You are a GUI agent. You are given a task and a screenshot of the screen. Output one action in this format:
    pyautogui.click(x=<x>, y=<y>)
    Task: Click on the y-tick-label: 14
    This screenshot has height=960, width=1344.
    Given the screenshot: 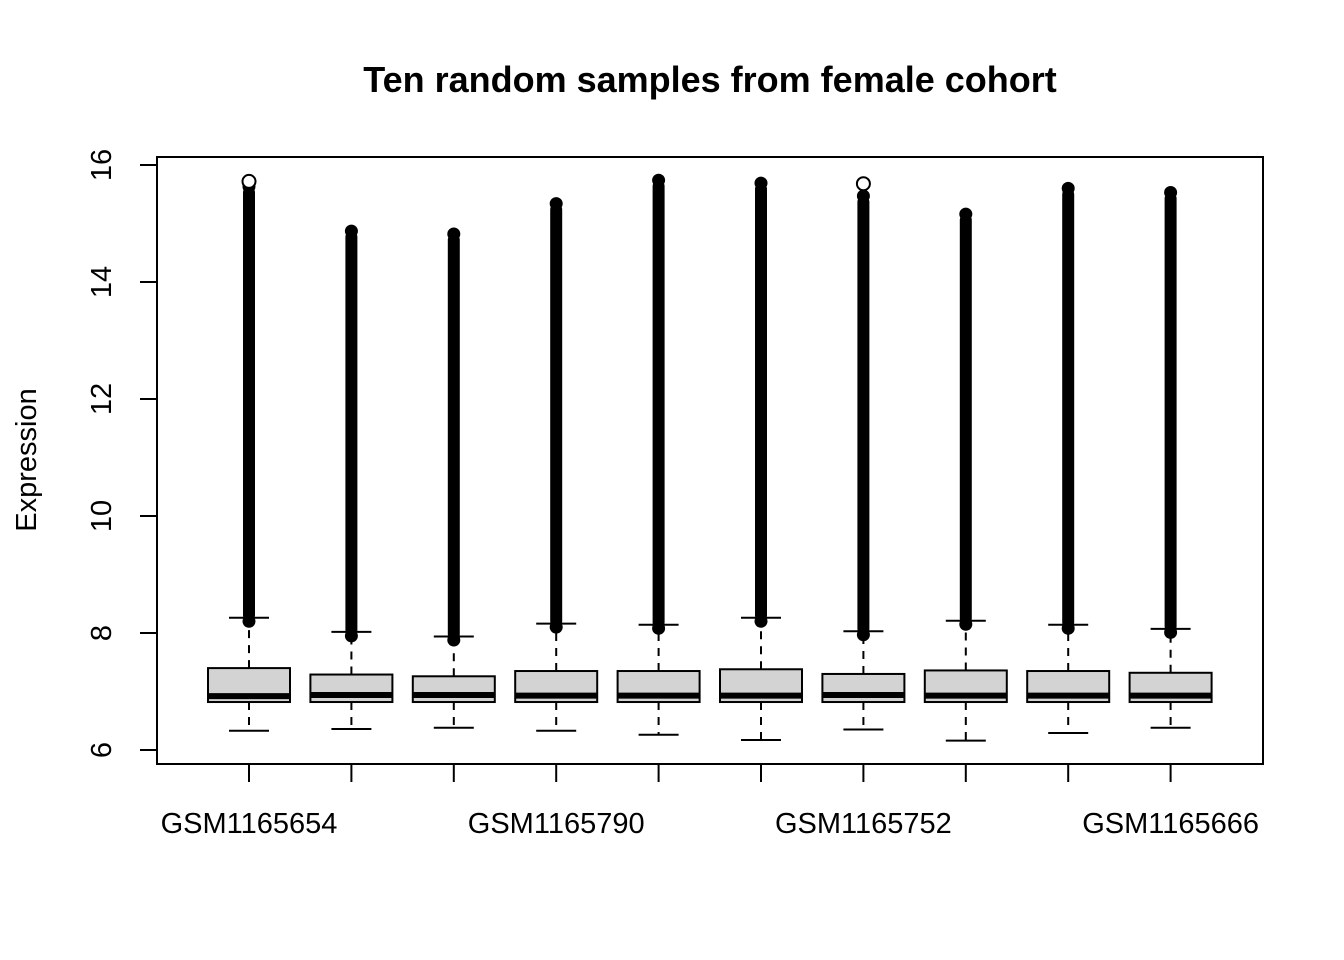 What is the action you would take?
    pyautogui.click(x=102, y=282)
    